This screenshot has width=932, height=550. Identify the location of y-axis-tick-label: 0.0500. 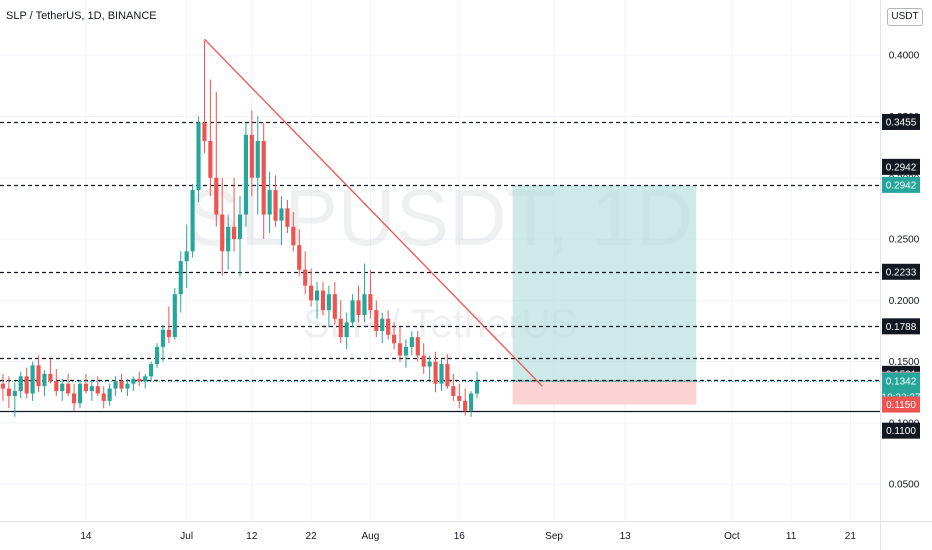
(904, 485).